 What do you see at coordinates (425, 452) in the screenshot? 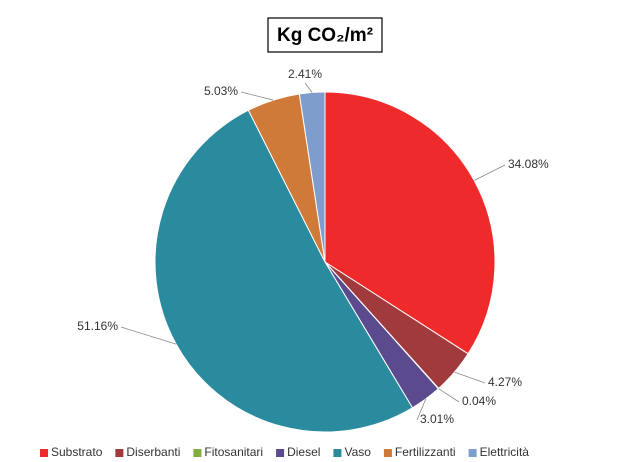
I see `legend-label: Fertilizzanti` at bounding box center [425, 452].